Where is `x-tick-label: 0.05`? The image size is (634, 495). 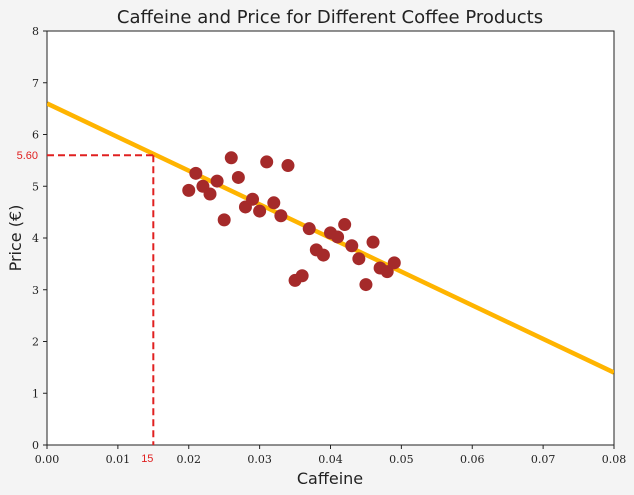 x-tick-label: 0.05 is located at coordinates (401, 459).